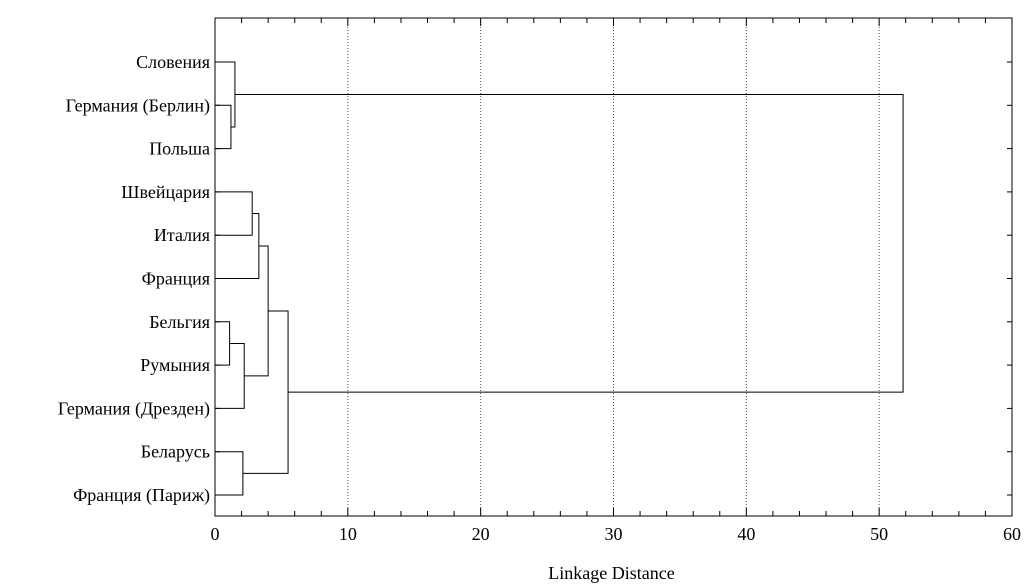 This screenshot has width=1025, height=588. What do you see at coordinates (611, 573) in the screenshot?
I see `x-axis-title: Linkage Distance` at bounding box center [611, 573].